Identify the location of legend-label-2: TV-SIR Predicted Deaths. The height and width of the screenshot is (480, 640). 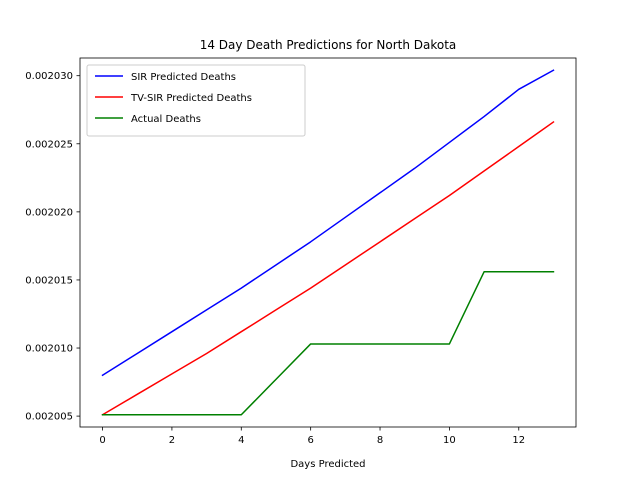
(191, 98).